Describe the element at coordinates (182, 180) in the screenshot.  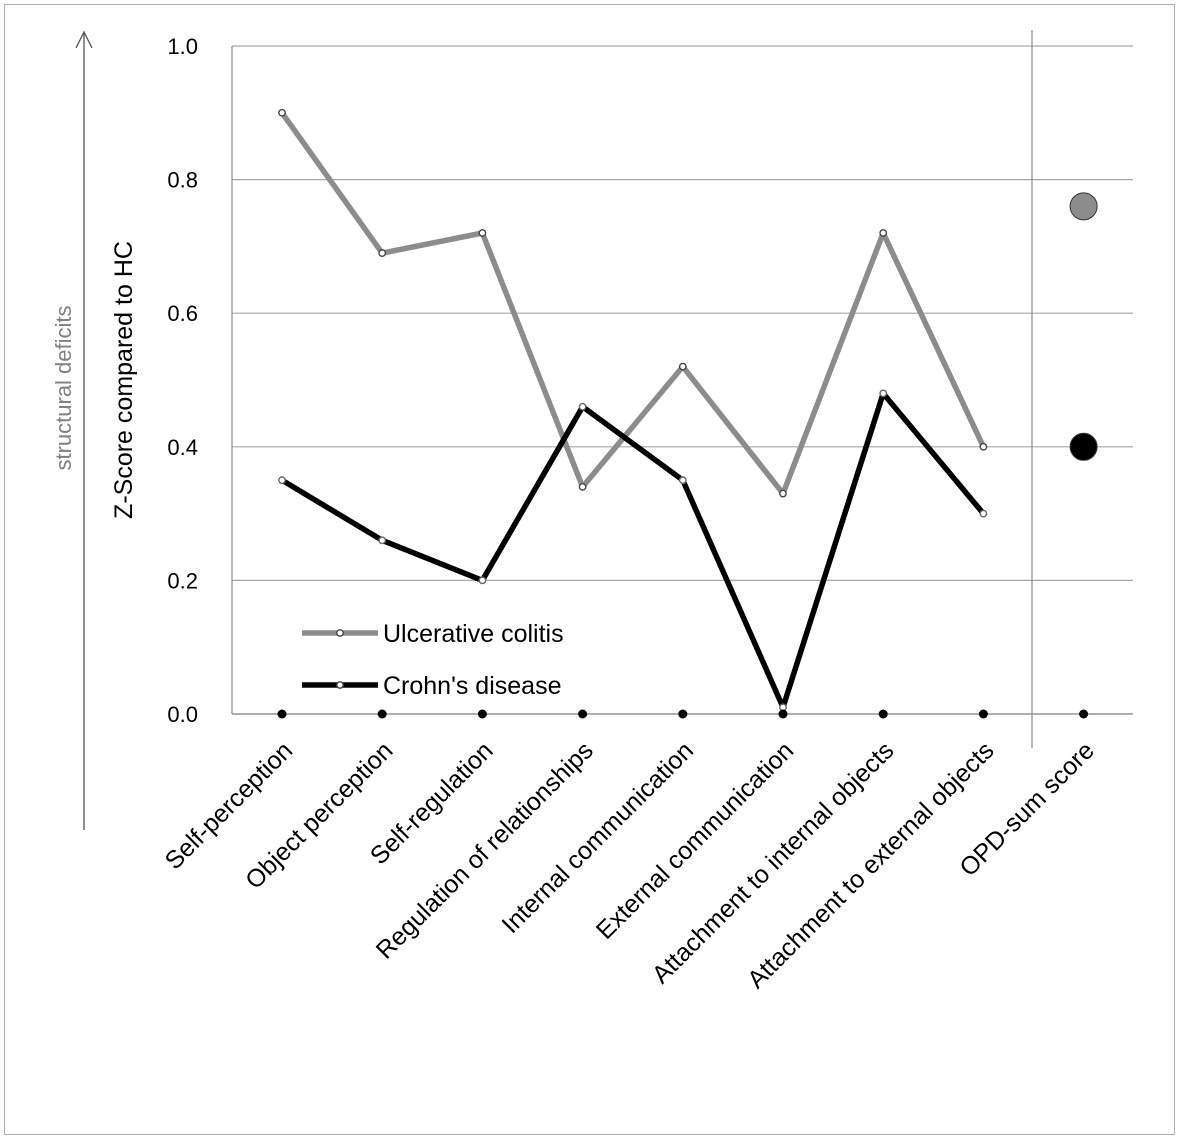
I see `y-tick-label: 0.8` at that location.